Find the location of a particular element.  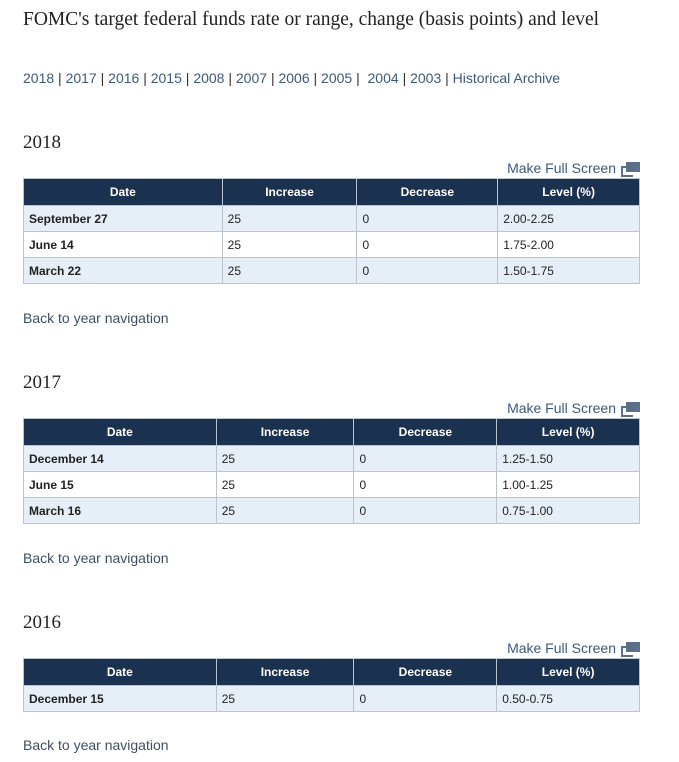

table-row: June 15 25 0 1.00-1.25 is located at coordinates (331, 484).